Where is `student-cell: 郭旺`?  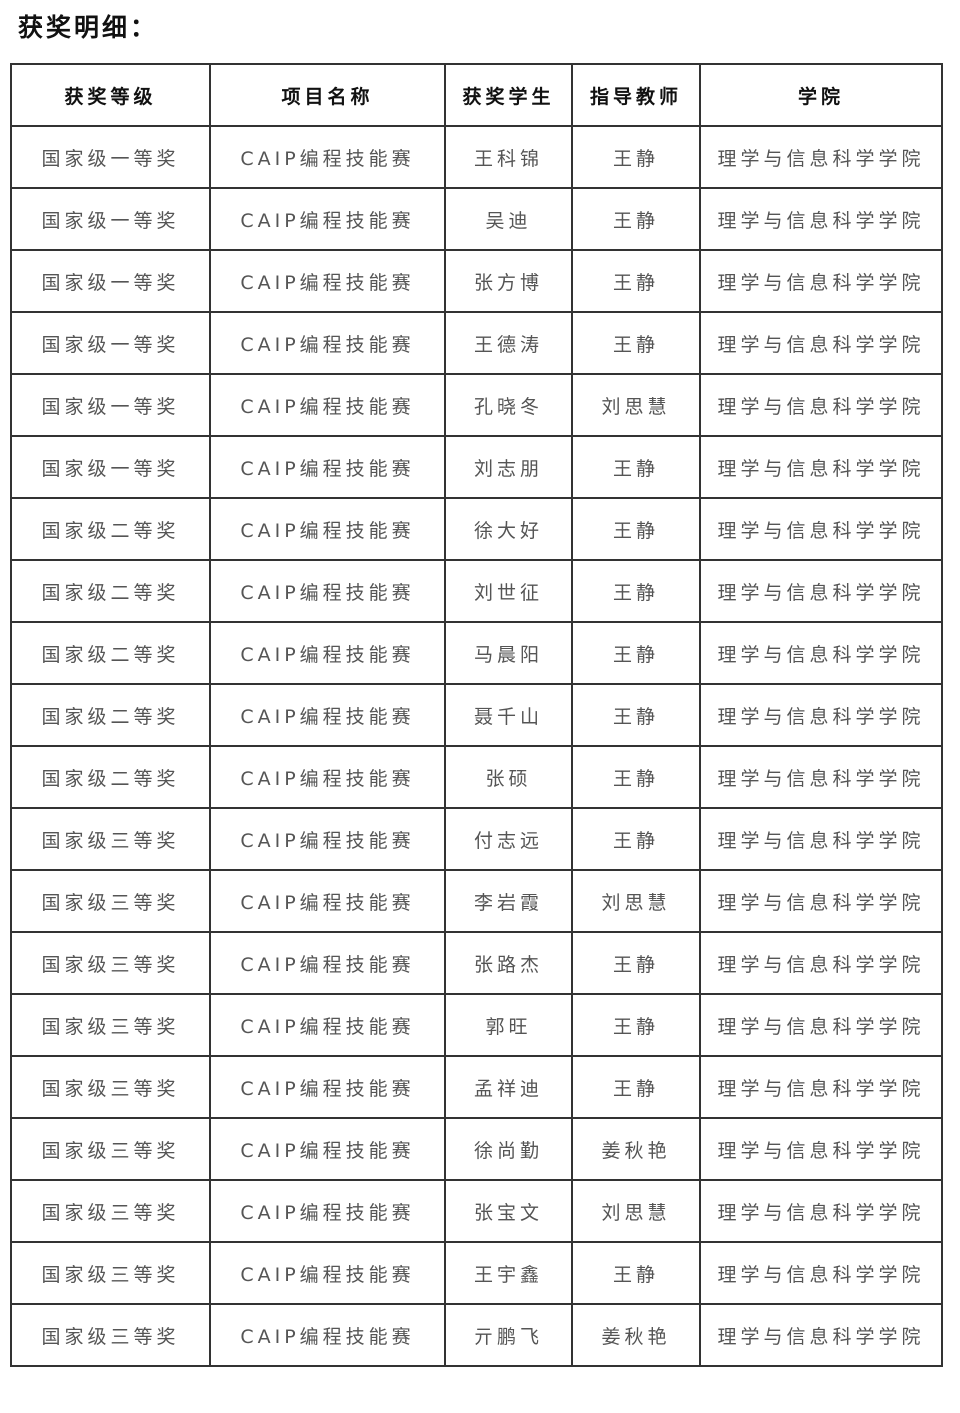
student-cell: 郭旺 is located at coordinates (508, 1025).